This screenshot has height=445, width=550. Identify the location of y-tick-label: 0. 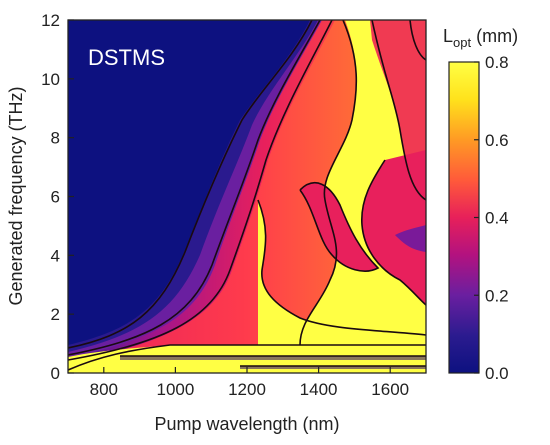
(55, 373).